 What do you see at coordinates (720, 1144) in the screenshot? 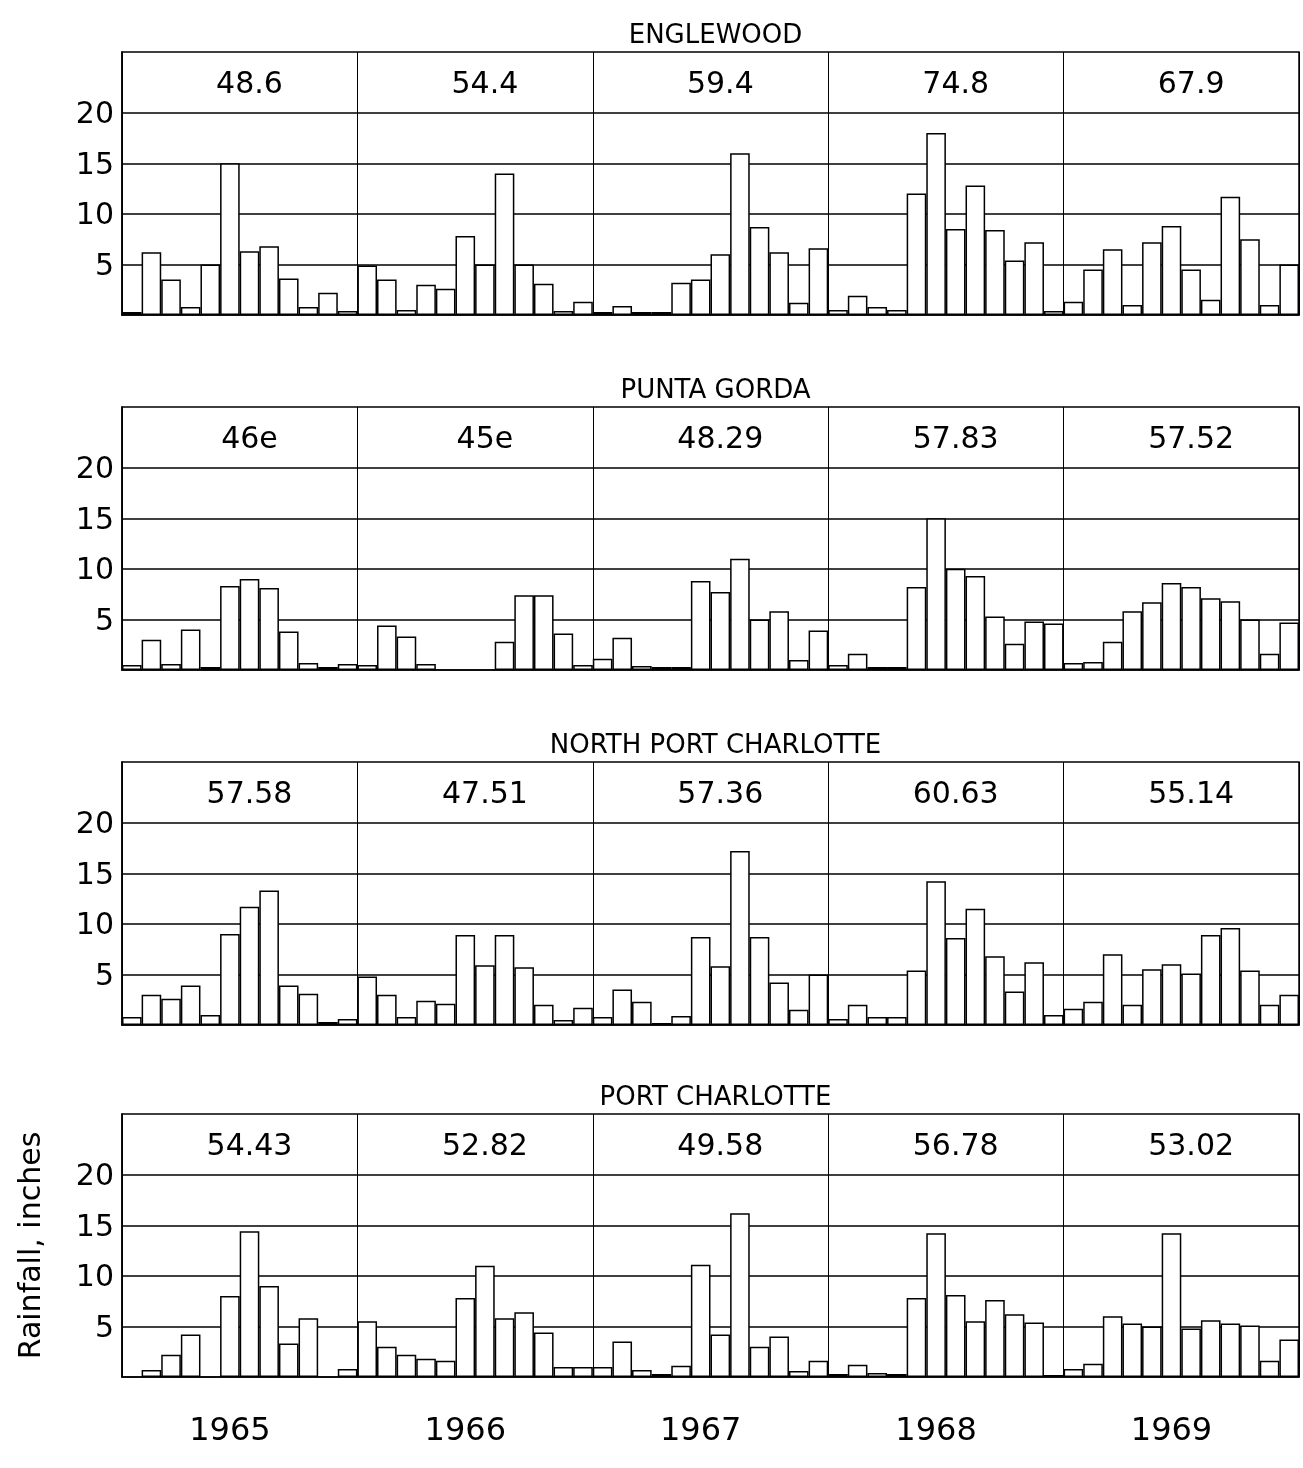
I see `annotation: 49.58` at bounding box center [720, 1144].